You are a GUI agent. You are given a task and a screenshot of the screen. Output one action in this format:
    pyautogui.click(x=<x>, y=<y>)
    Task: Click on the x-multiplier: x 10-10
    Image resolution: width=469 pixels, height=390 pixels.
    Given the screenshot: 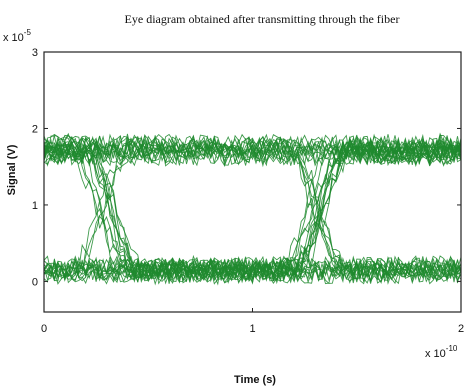 What is the action you would take?
    pyautogui.click(x=441, y=352)
    